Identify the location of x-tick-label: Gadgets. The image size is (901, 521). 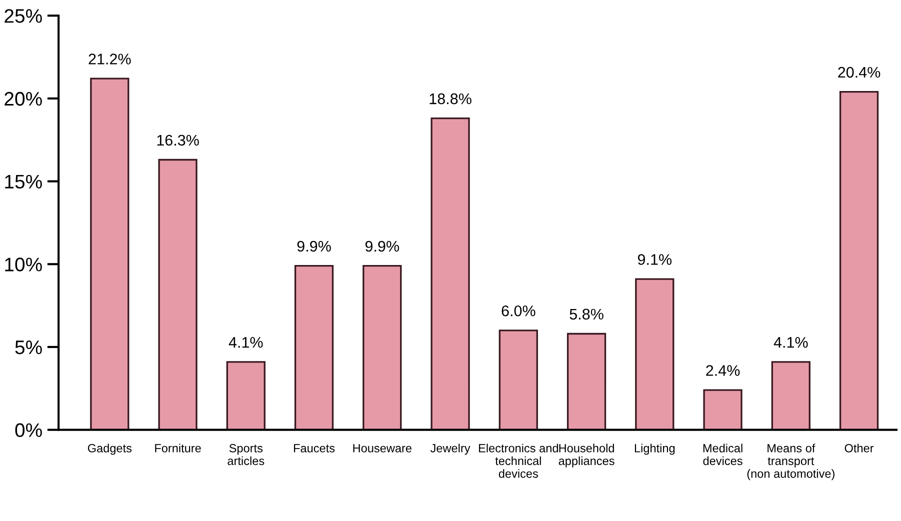
(110, 449).